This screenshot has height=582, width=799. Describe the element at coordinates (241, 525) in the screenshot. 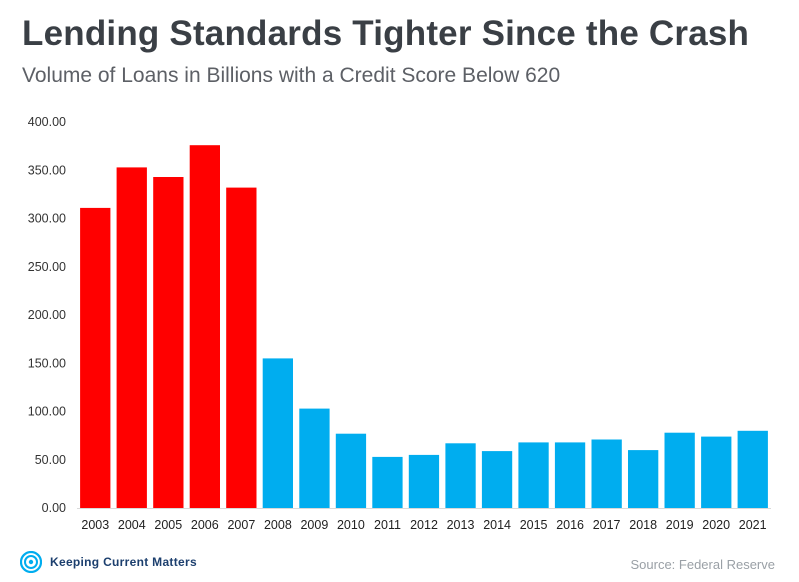

I see `x-tick-label: 2007` at that location.